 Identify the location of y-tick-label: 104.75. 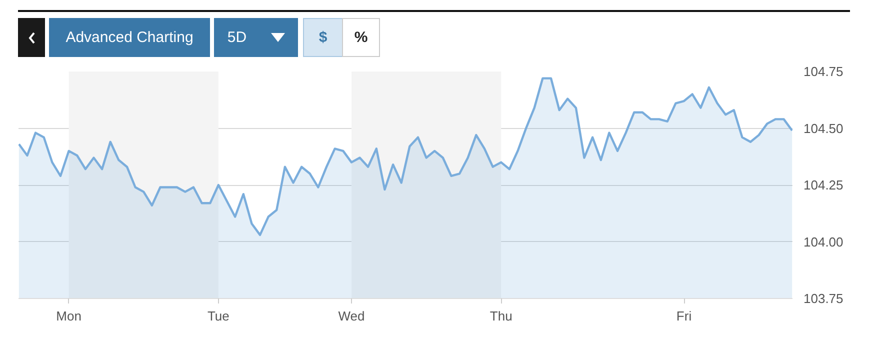
(824, 71).